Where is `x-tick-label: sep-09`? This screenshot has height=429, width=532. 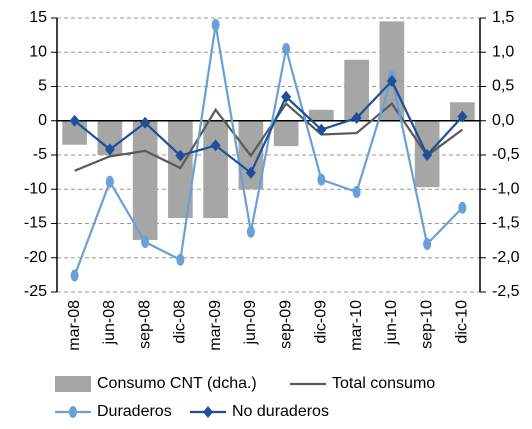 x-tick-label: sep-09 is located at coordinates (285, 324).